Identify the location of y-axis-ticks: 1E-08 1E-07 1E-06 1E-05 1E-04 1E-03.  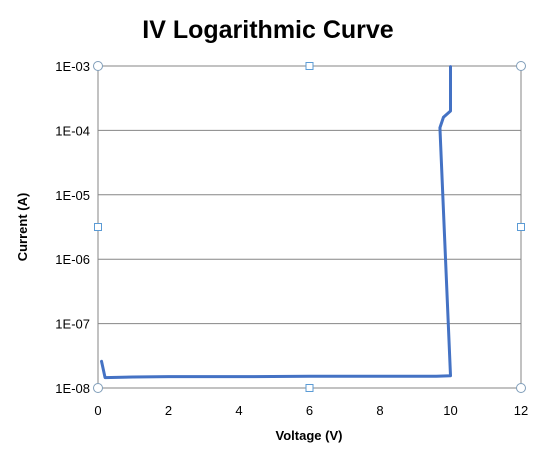
(72, 227).